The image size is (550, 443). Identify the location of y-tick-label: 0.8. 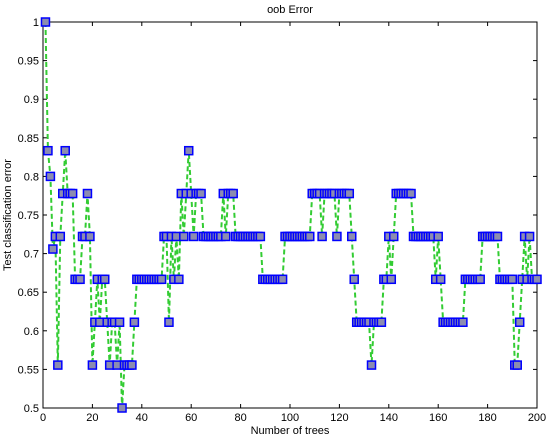
(31, 177).